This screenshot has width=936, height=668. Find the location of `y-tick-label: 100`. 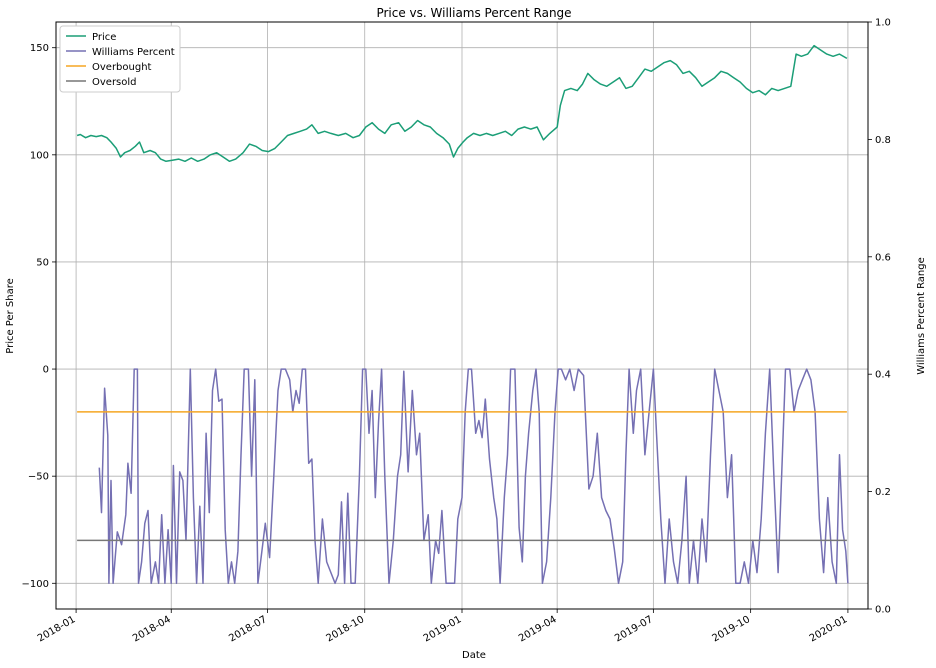

y-tick-label: 100 is located at coordinates (39, 155).